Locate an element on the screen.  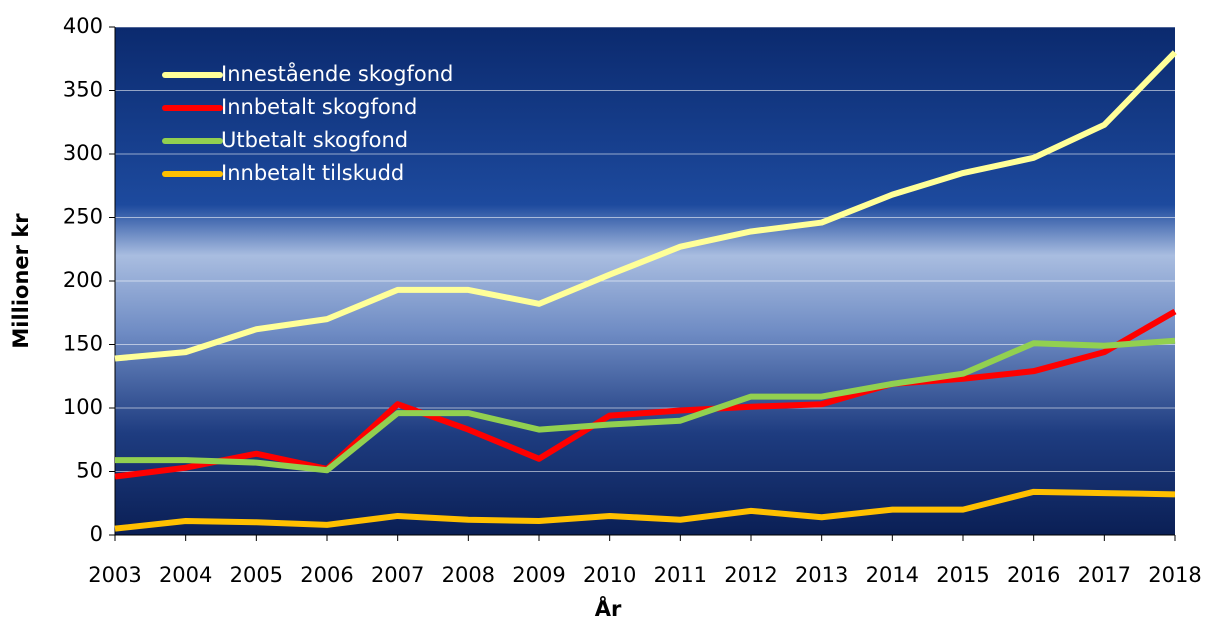
y-tick-label: 250 is located at coordinates (83, 217).